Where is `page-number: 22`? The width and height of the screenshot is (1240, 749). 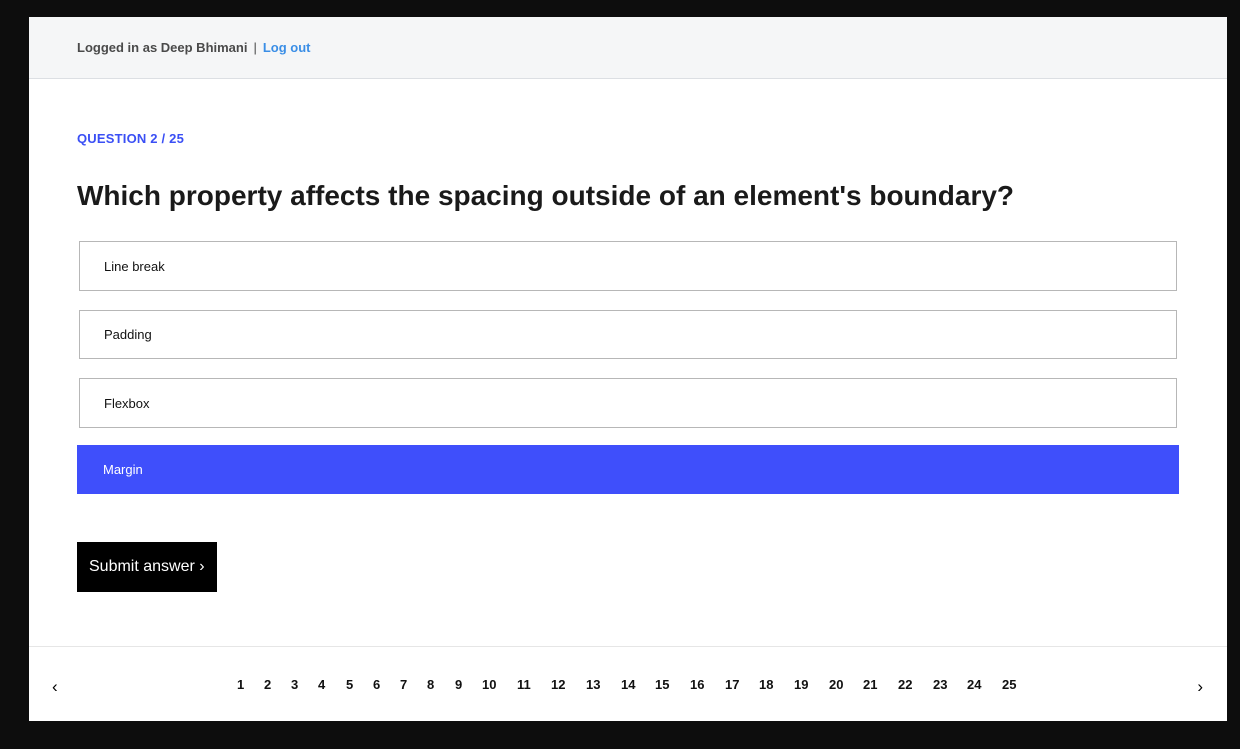 page-number: 22 is located at coordinates (905, 684).